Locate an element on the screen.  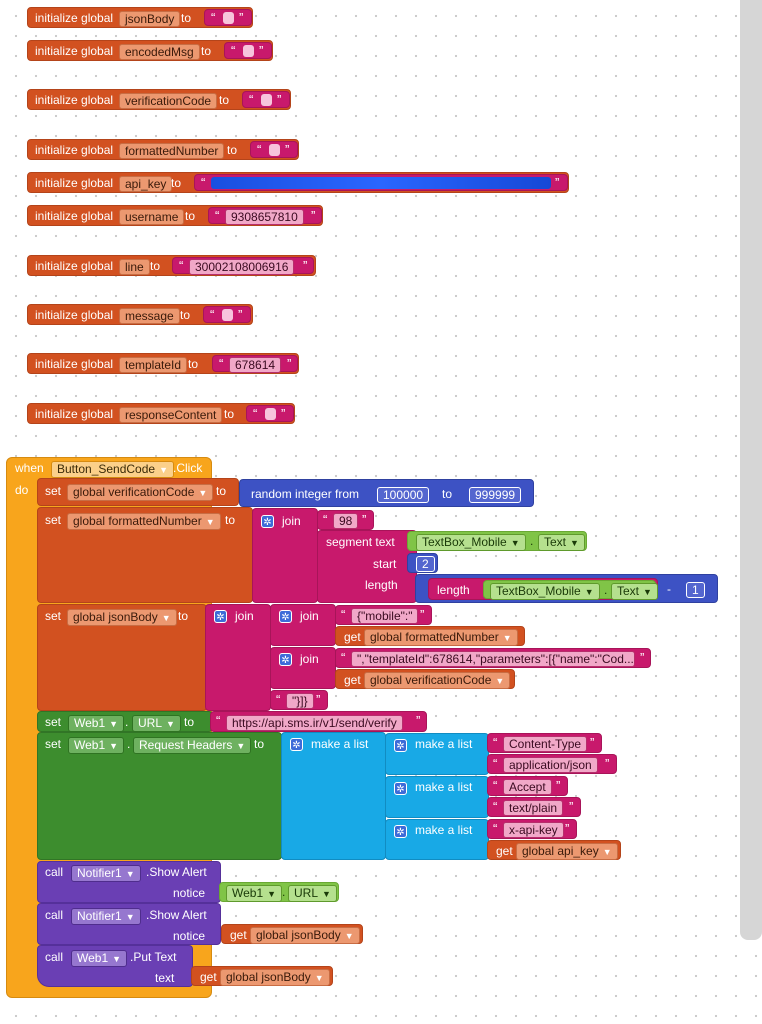
segment-text-block: segment text start length is located at coordinates (367, 566).